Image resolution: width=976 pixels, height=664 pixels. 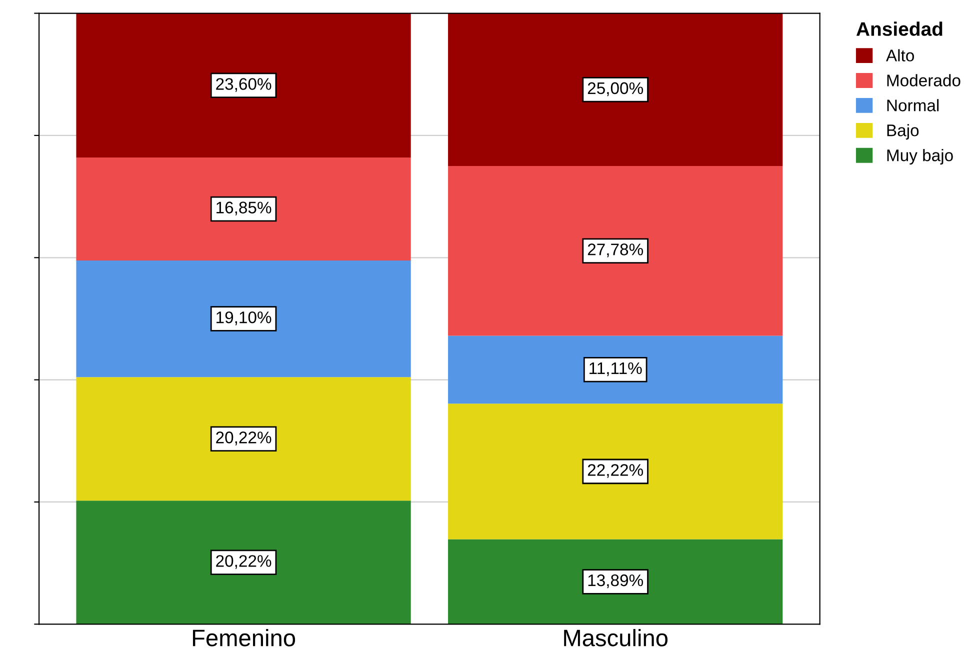 What do you see at coordinates (903, 132) in the screenshot?
I see `legend-label: Bajo` at bounding box center [903, 132].